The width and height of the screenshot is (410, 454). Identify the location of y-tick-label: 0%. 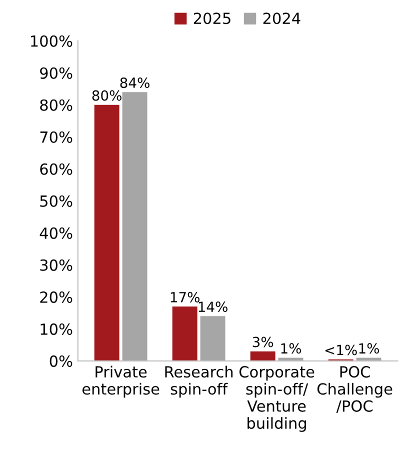
(61, 361).